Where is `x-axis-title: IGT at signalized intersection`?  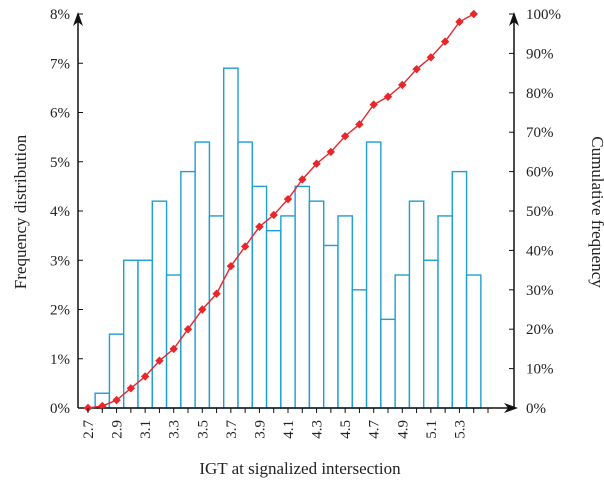
x-axis-title: IGT at signalized intersection is located at coordinates (300, 468).